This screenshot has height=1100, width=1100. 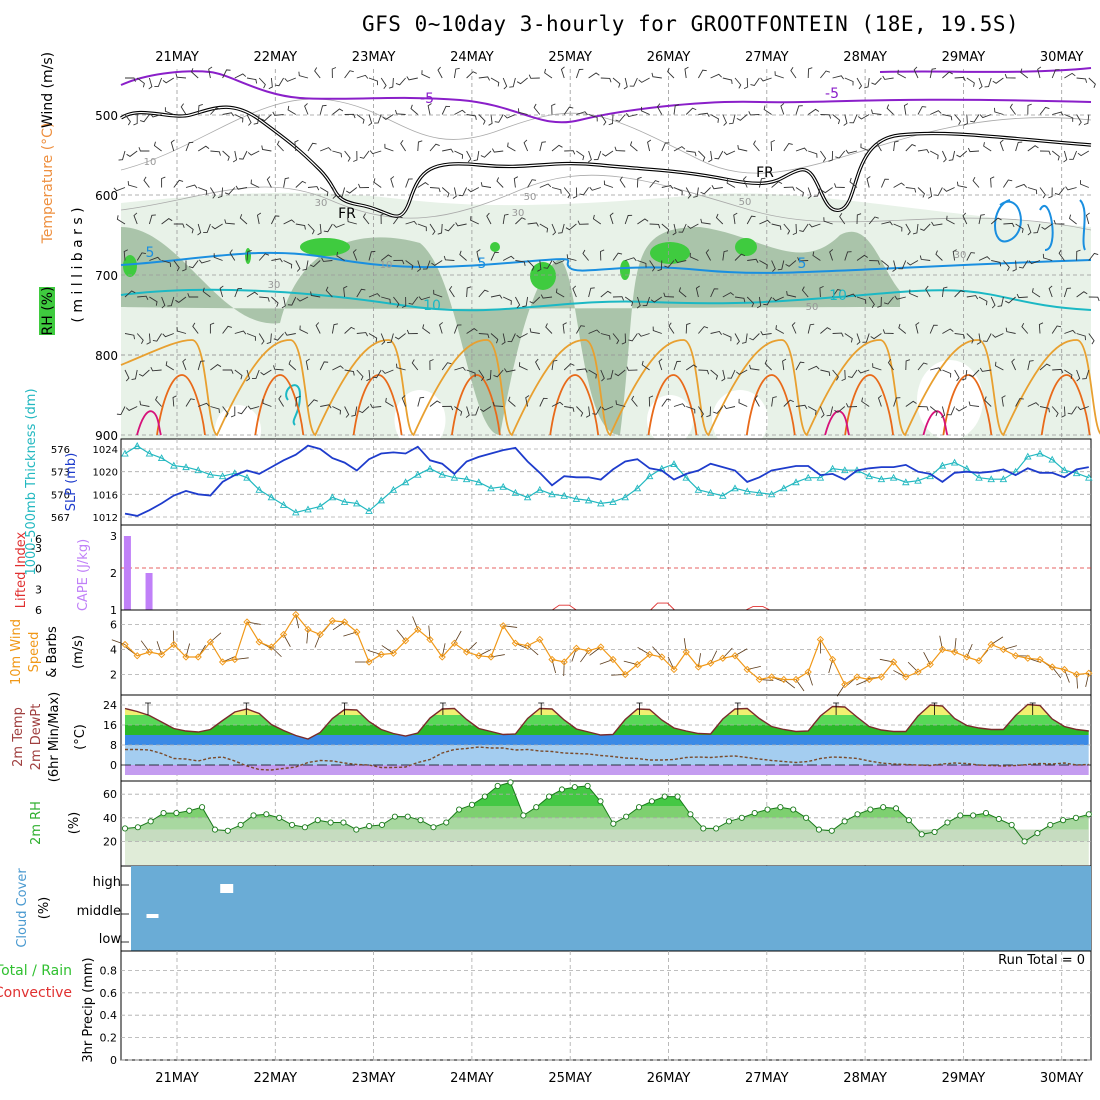 What do you see at coordinates (606, 202) in the screenshot?
I see `rh-contour` at bounding box center [606, 202].